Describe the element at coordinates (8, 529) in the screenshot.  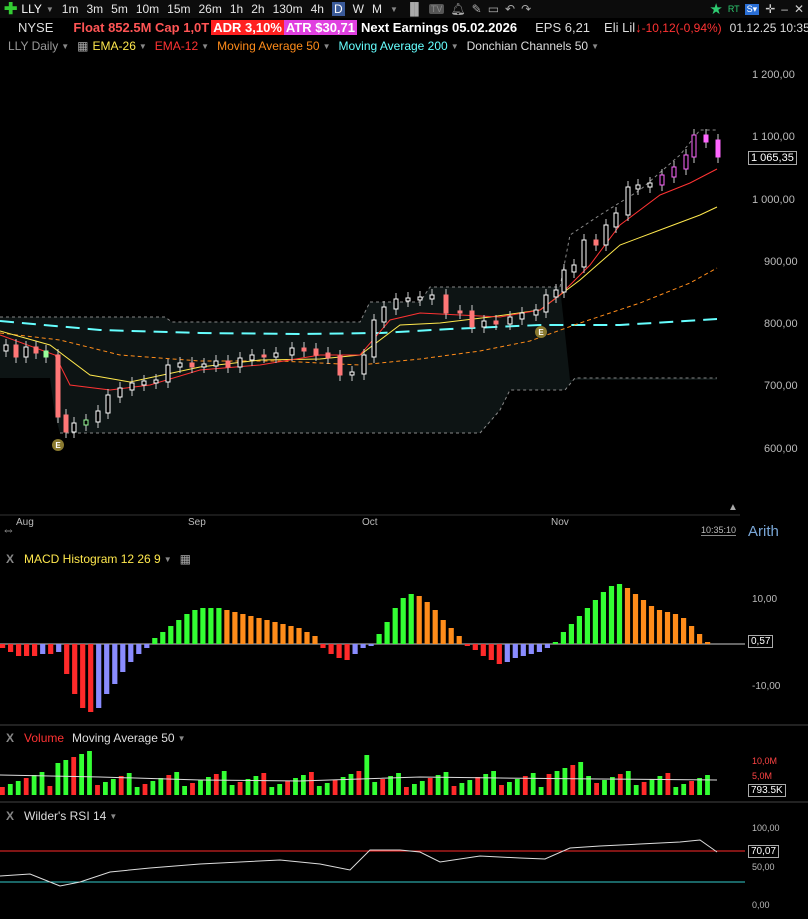
I see `scroll-icon: ⇔` at that location.